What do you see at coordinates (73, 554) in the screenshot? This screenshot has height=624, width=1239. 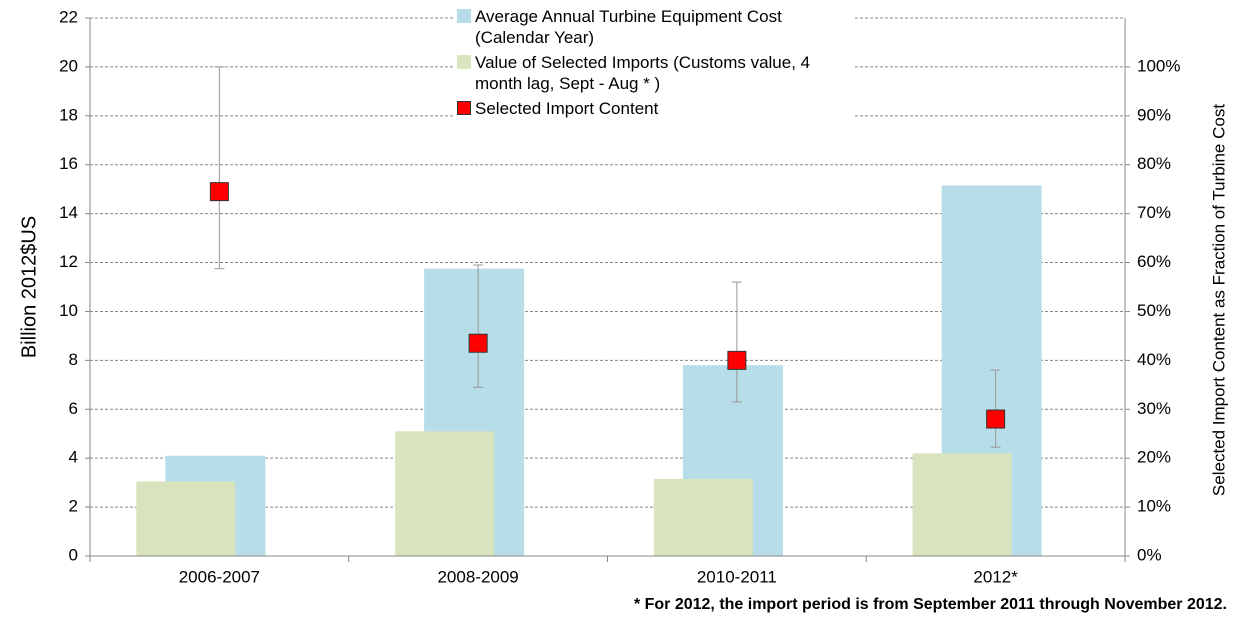 I see `y-tick-label: 0` at bounding box center [73, 554].